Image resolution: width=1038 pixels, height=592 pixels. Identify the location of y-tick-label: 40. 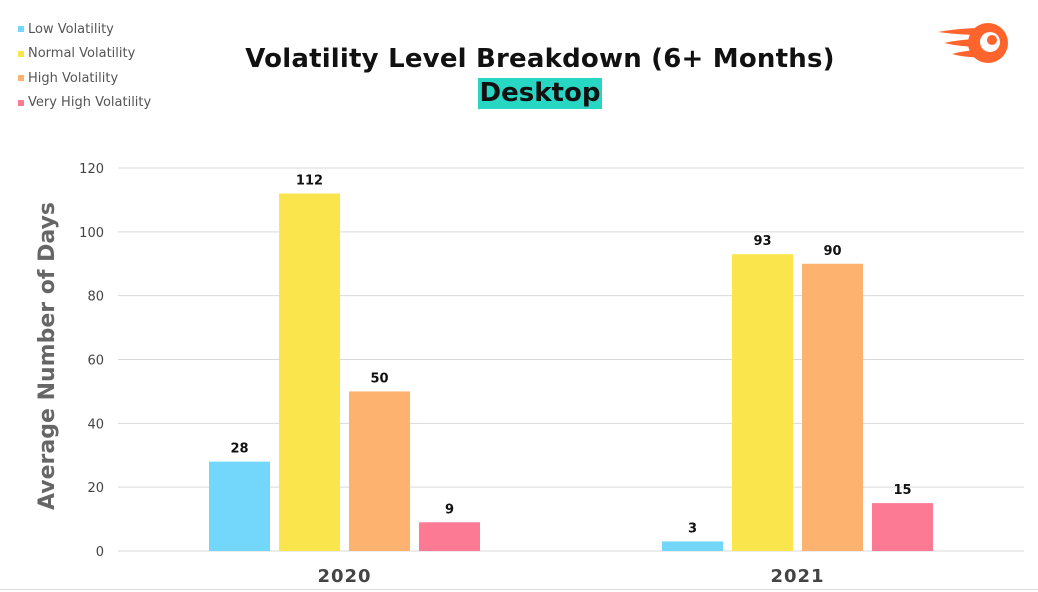
(95, 424).